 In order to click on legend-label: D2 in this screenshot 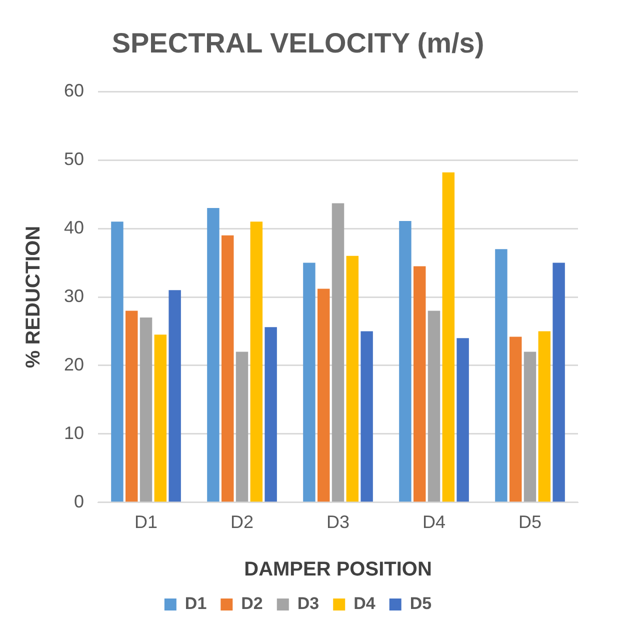, I will do `click(252, 604)`.